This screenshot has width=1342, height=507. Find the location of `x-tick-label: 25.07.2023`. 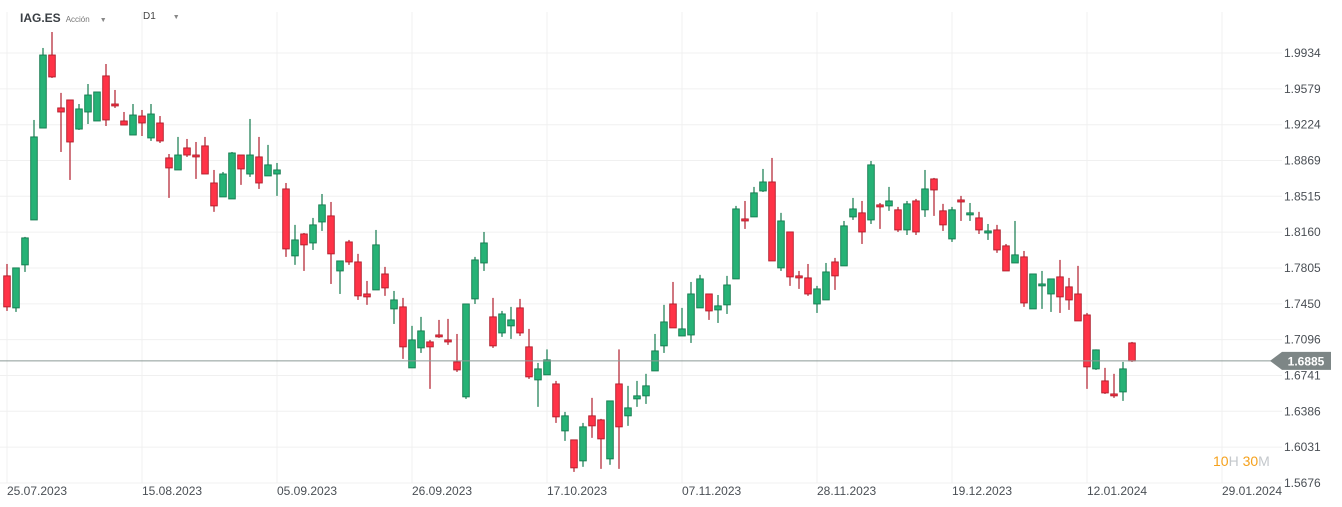

x-tick-label: 25.07.2023 is located at coordinates (37, 491).